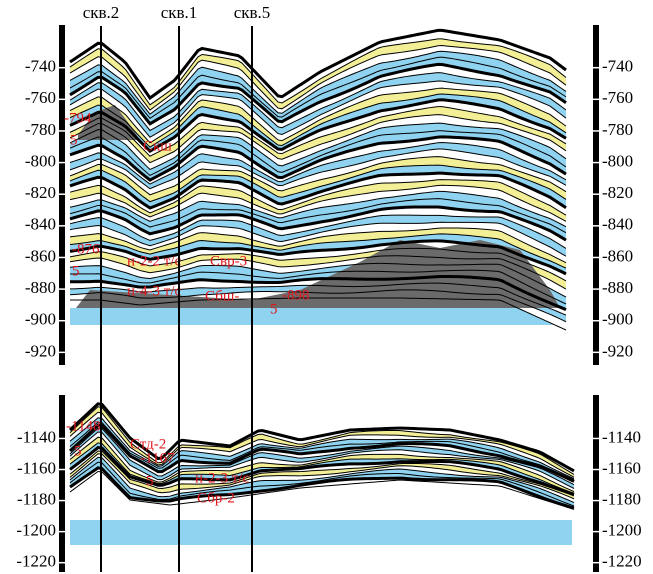 The height and width of the screenshot is (574, 653). I want to click on y-tick-label: -840, so click(40, 224).